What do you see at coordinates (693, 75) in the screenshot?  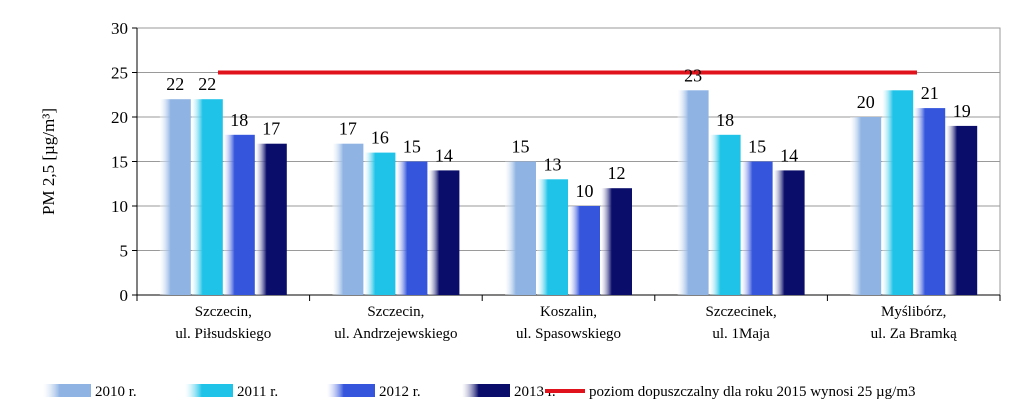 I see `data-label: 23` at bounding box center [693, 75].